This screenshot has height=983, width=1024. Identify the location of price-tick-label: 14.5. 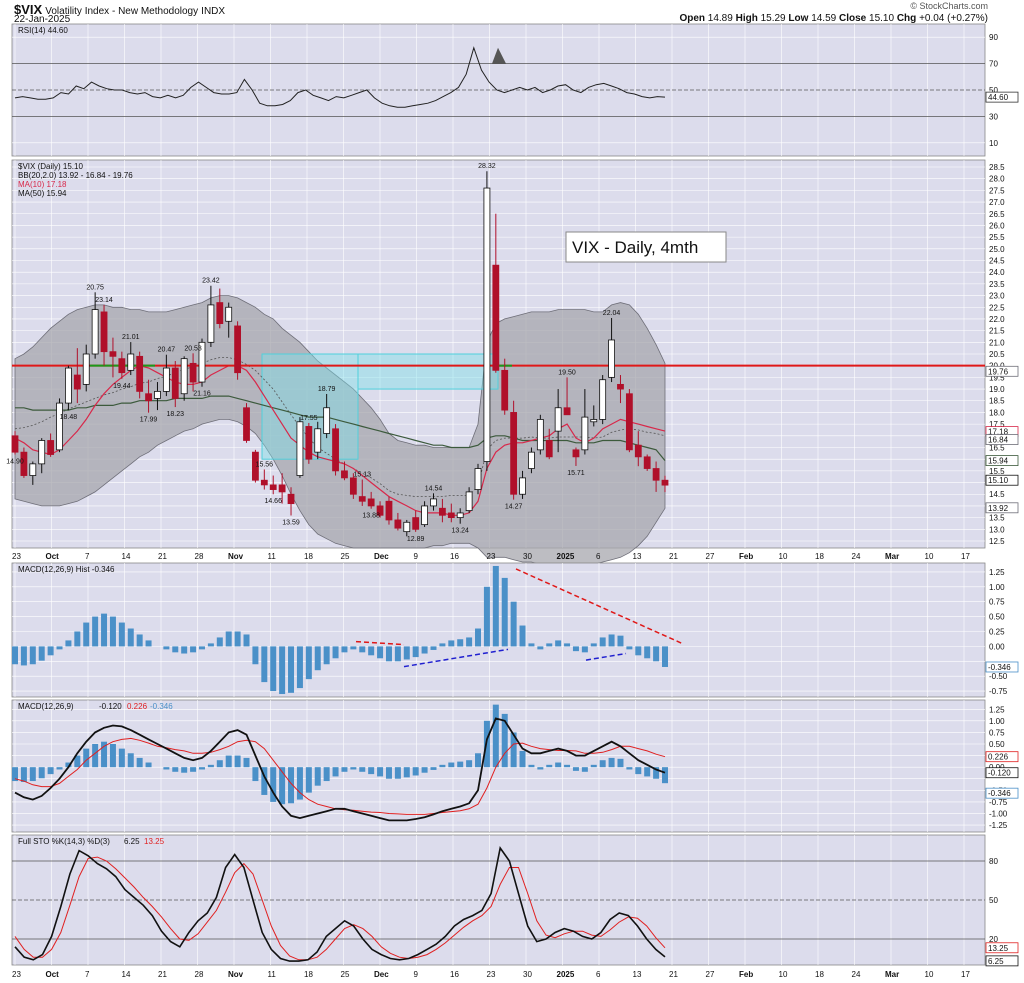
(997, 494).